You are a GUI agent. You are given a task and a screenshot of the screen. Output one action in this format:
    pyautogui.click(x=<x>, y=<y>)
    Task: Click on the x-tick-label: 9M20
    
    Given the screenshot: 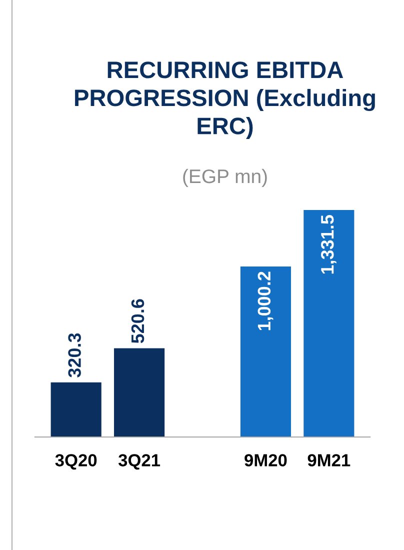 What is the action you would take?
    pyautogui.click(x=265, y=460)
    